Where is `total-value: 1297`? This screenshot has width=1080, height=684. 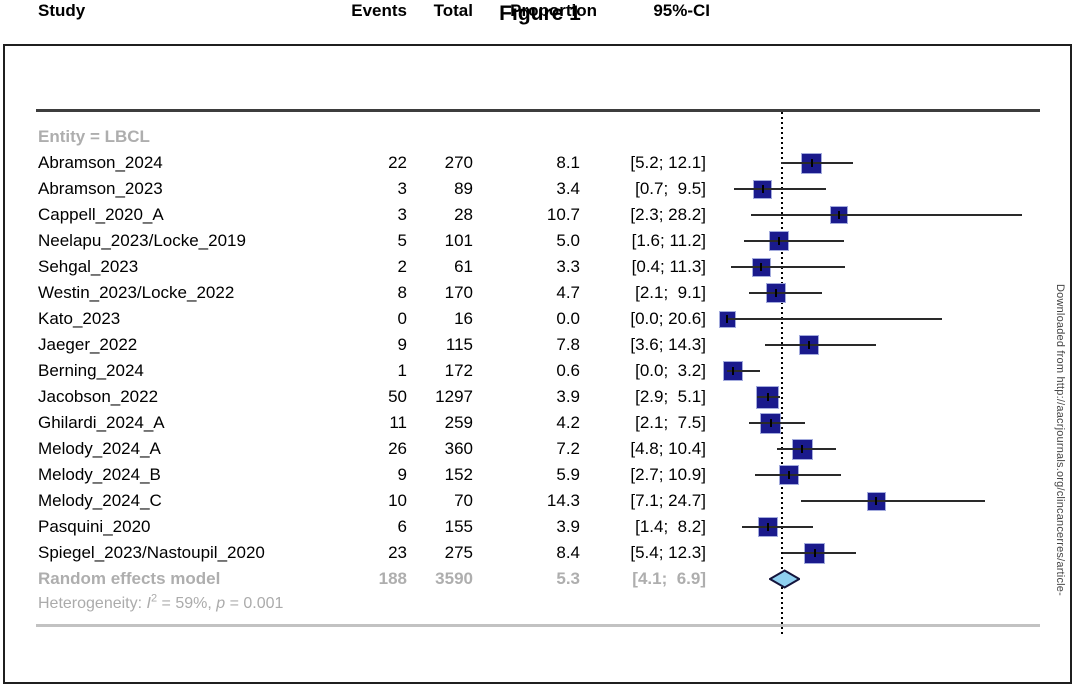
total-value: 1297 is located at coordinates (454, 396).